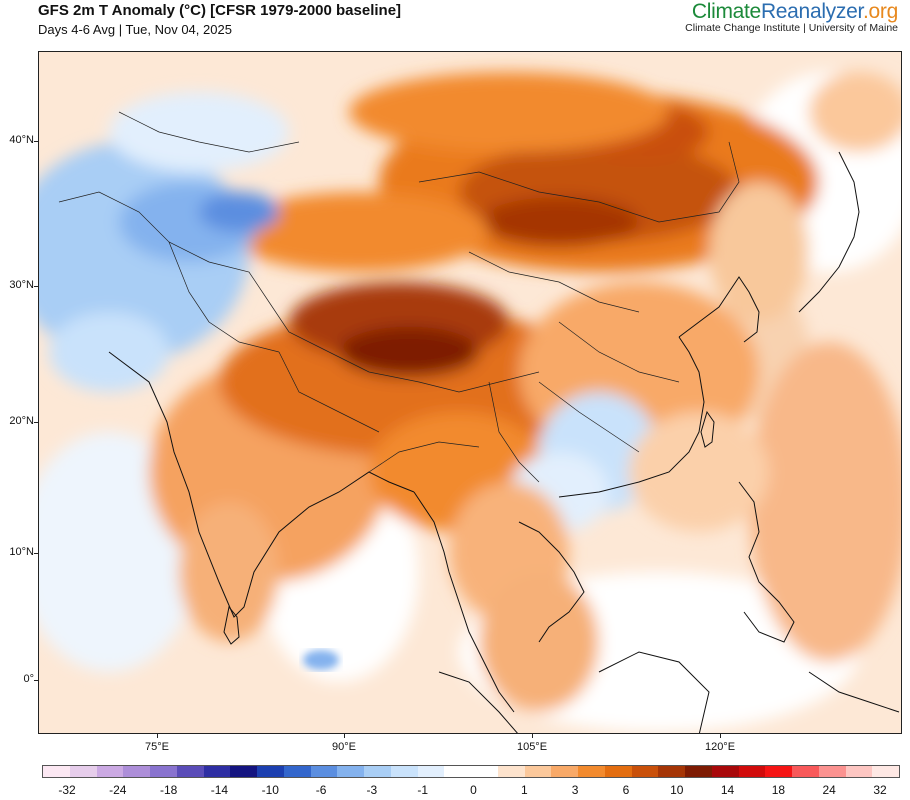 Image resolution: width=910 pixels, height=800 pixels. Describe the element at coordinates (344, 747) in the screenshot. I see `lon-label-90e: 90°E` at that location.